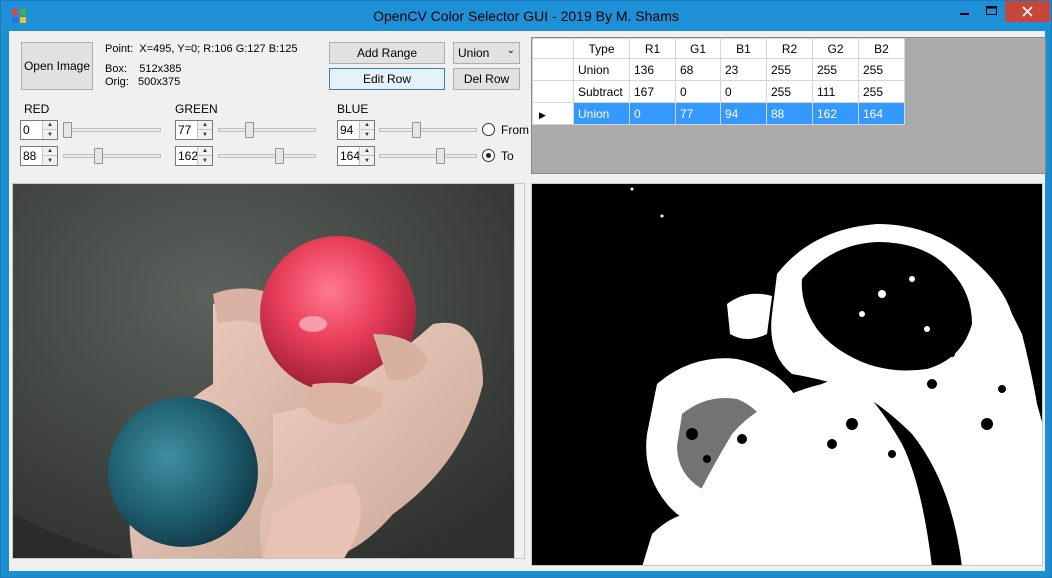 The height and width of the screenshot is (578, 1052). What do you see at coordinates (601, 91) in the screenshot?
I see `table-cell: Subtract` at bounding box center [601, 91].